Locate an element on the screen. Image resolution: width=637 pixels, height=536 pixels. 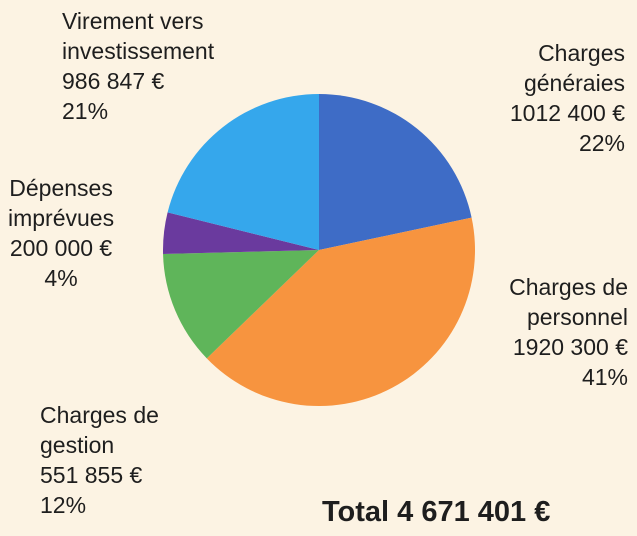
category-label: Charges généraies is located at coordinates (574, 68).